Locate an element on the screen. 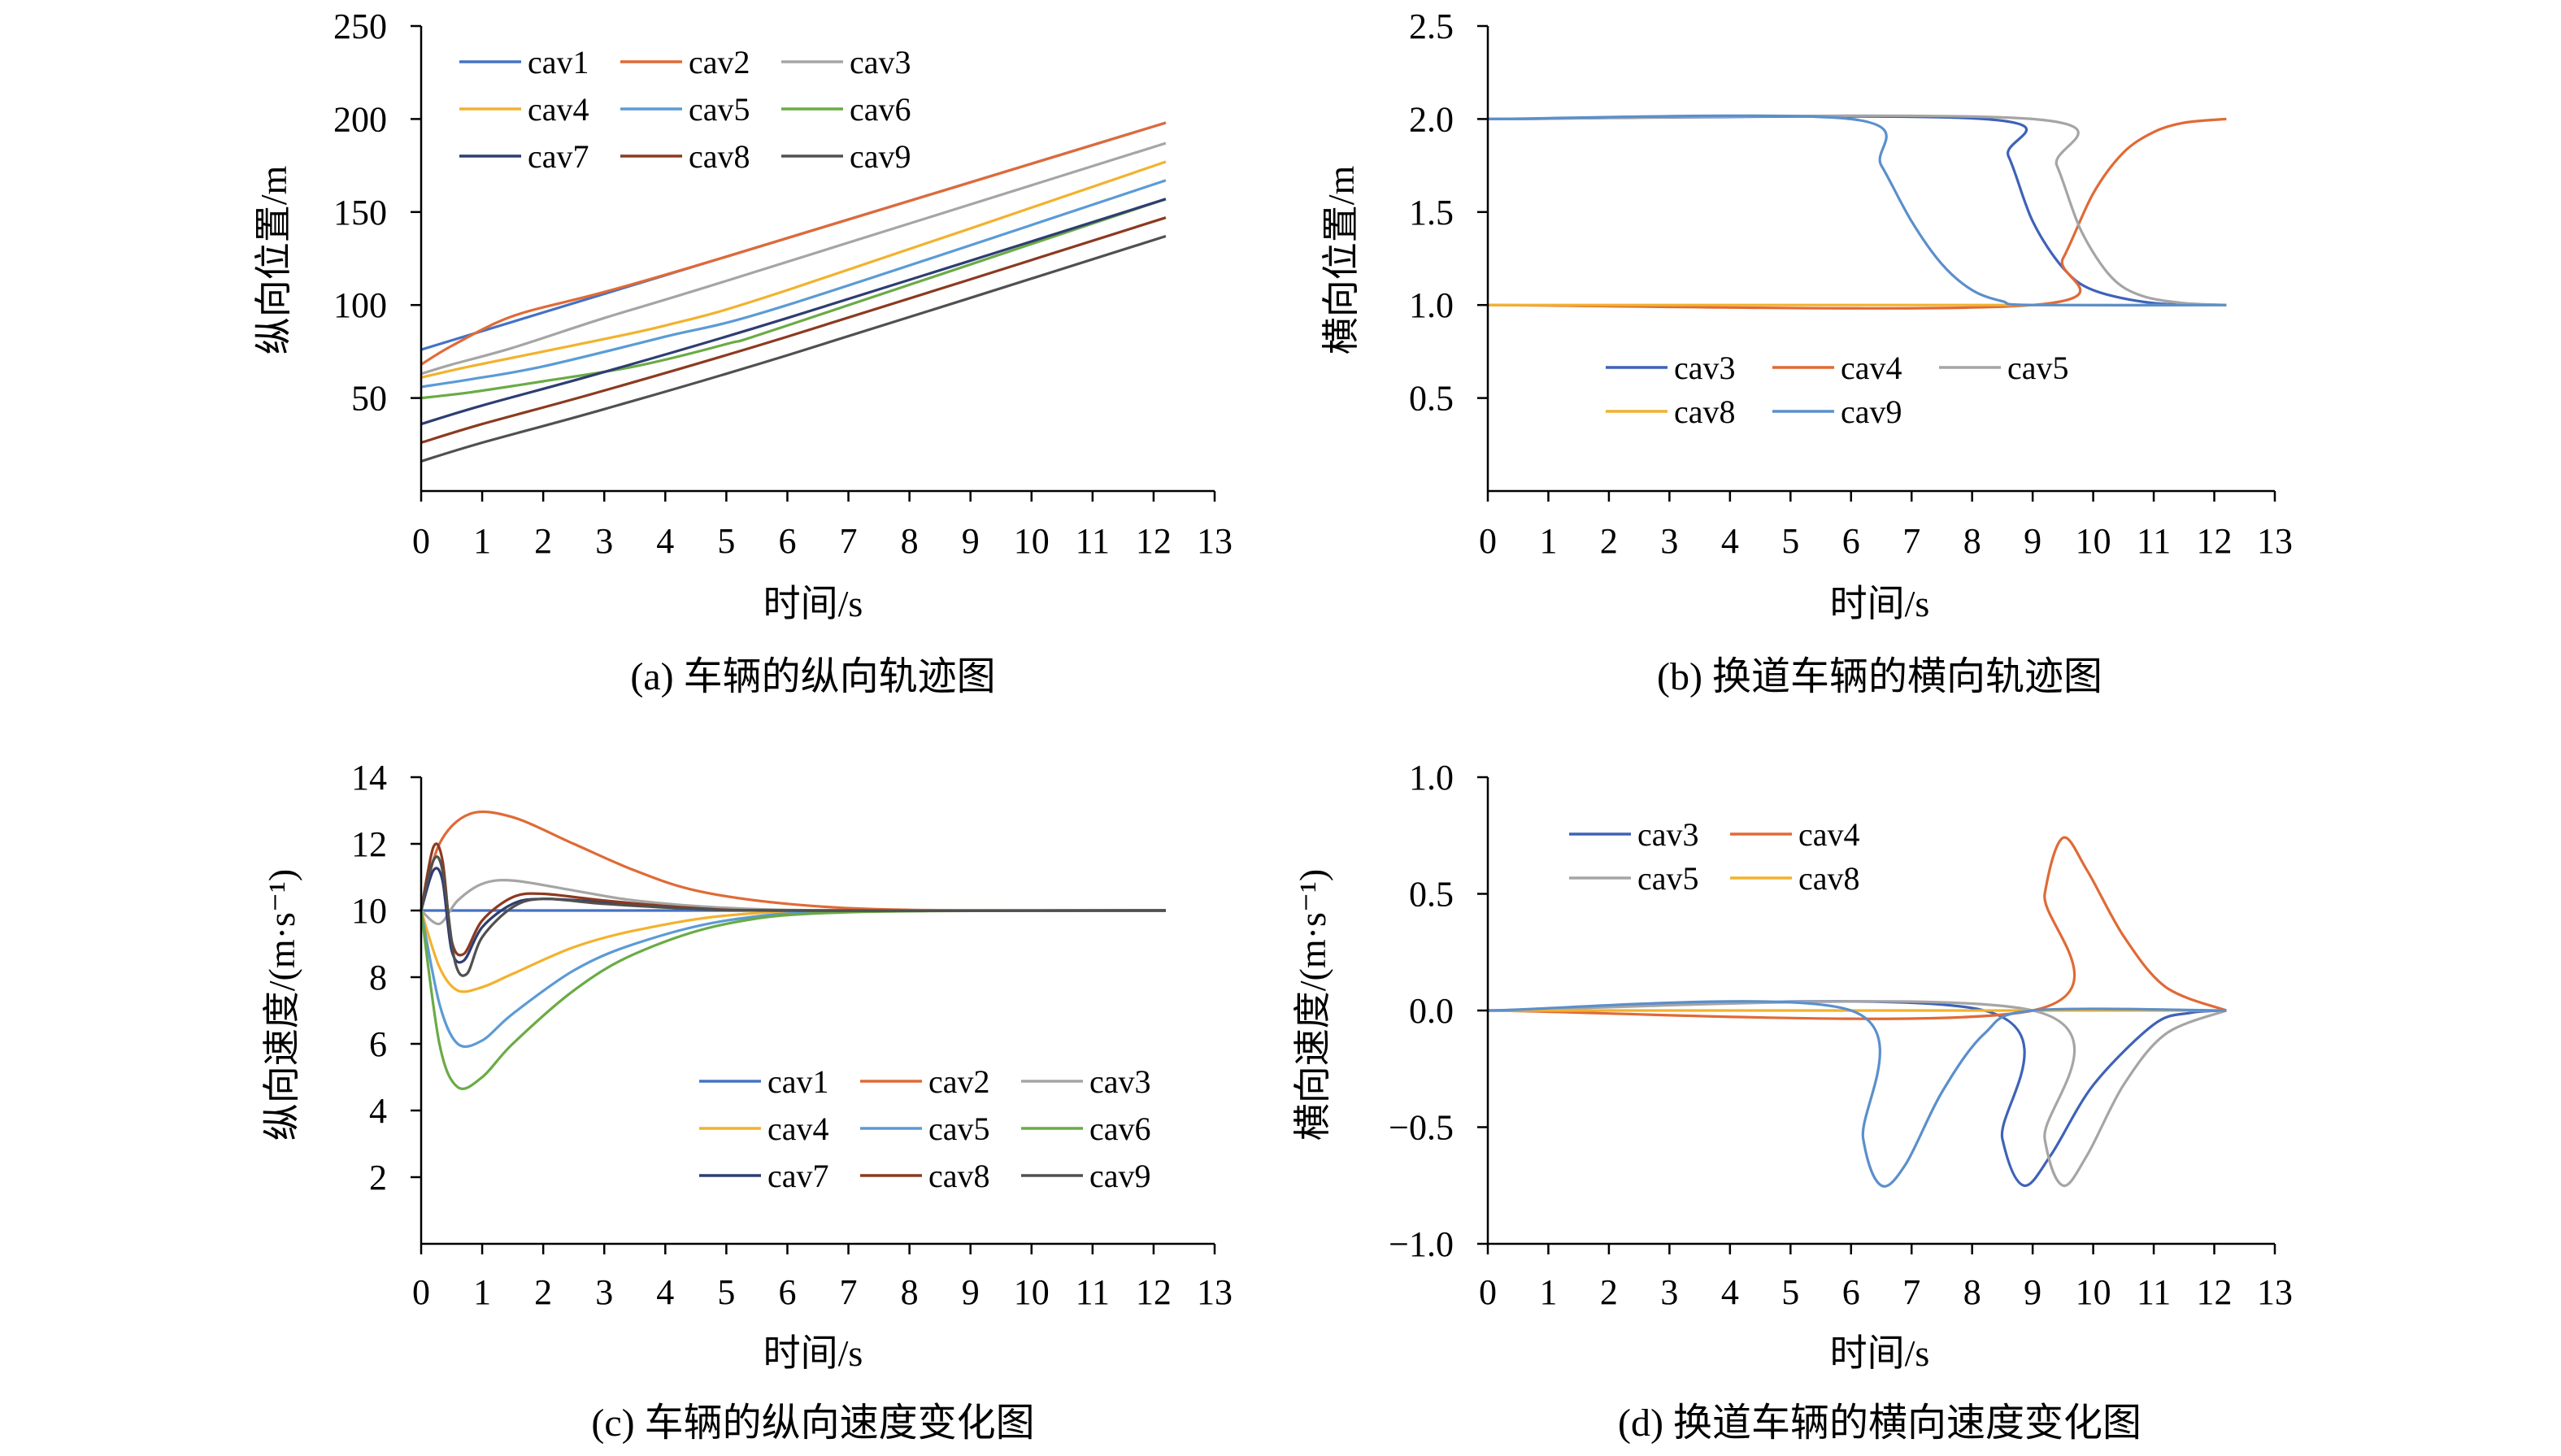  series-a-cav7 is located at coordinates (793, 312).